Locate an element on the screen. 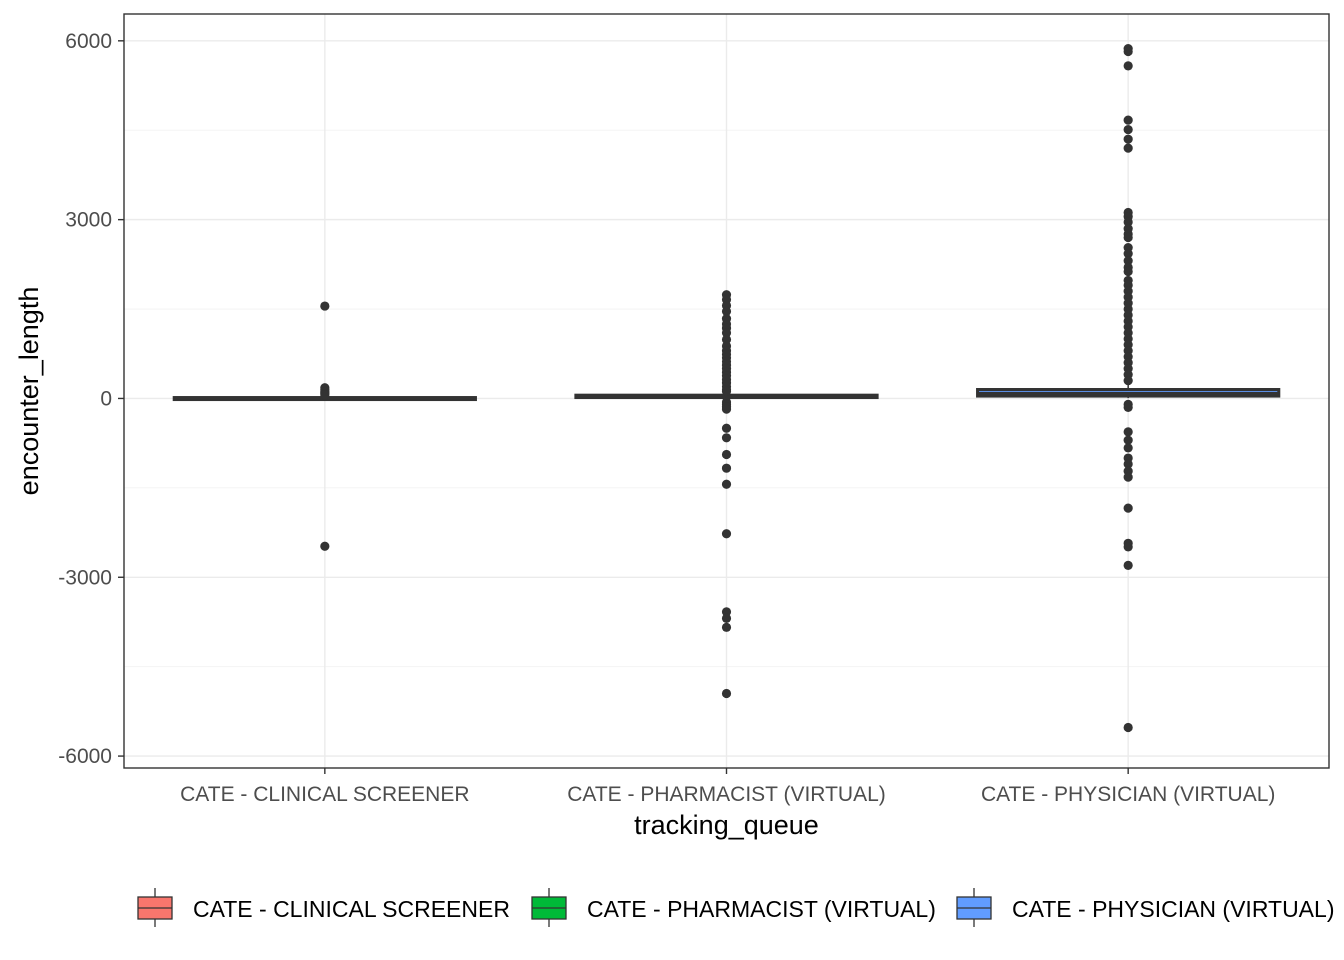 The width and height of the screenshot is (1344, 960). y-tick-label: 3000 is located at coordinates (88, 220).